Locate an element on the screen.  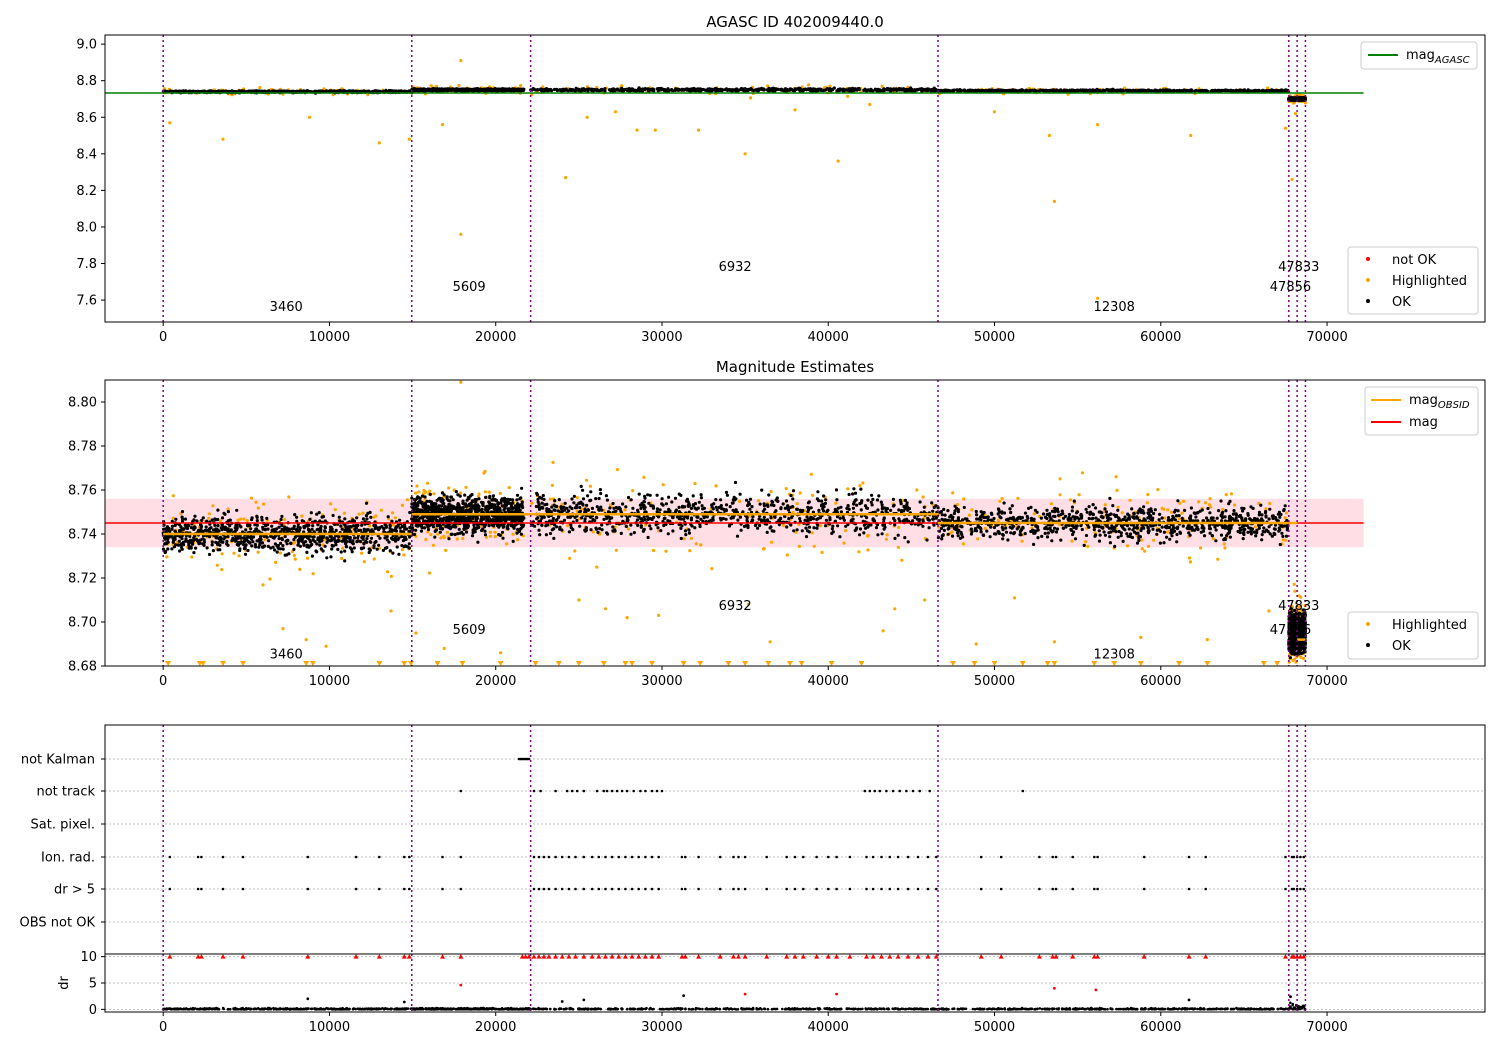
y-tick-label: 8.2 is located at coordinates (86, 191).